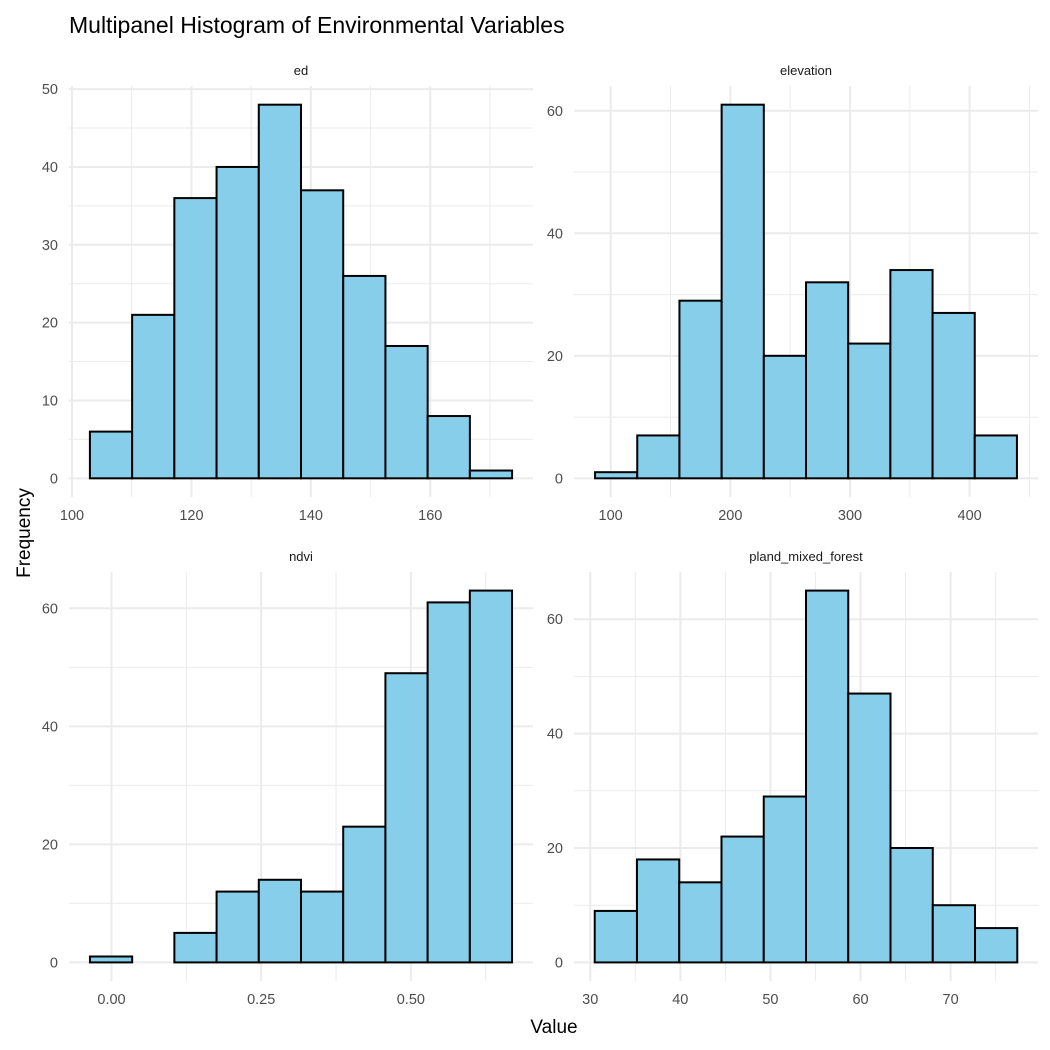 The width and height of the screenshot is (1050, 1050). Describe the element at coordinates (50, 90) in the screenshot. I see `y-tick-label: 50` at that location.